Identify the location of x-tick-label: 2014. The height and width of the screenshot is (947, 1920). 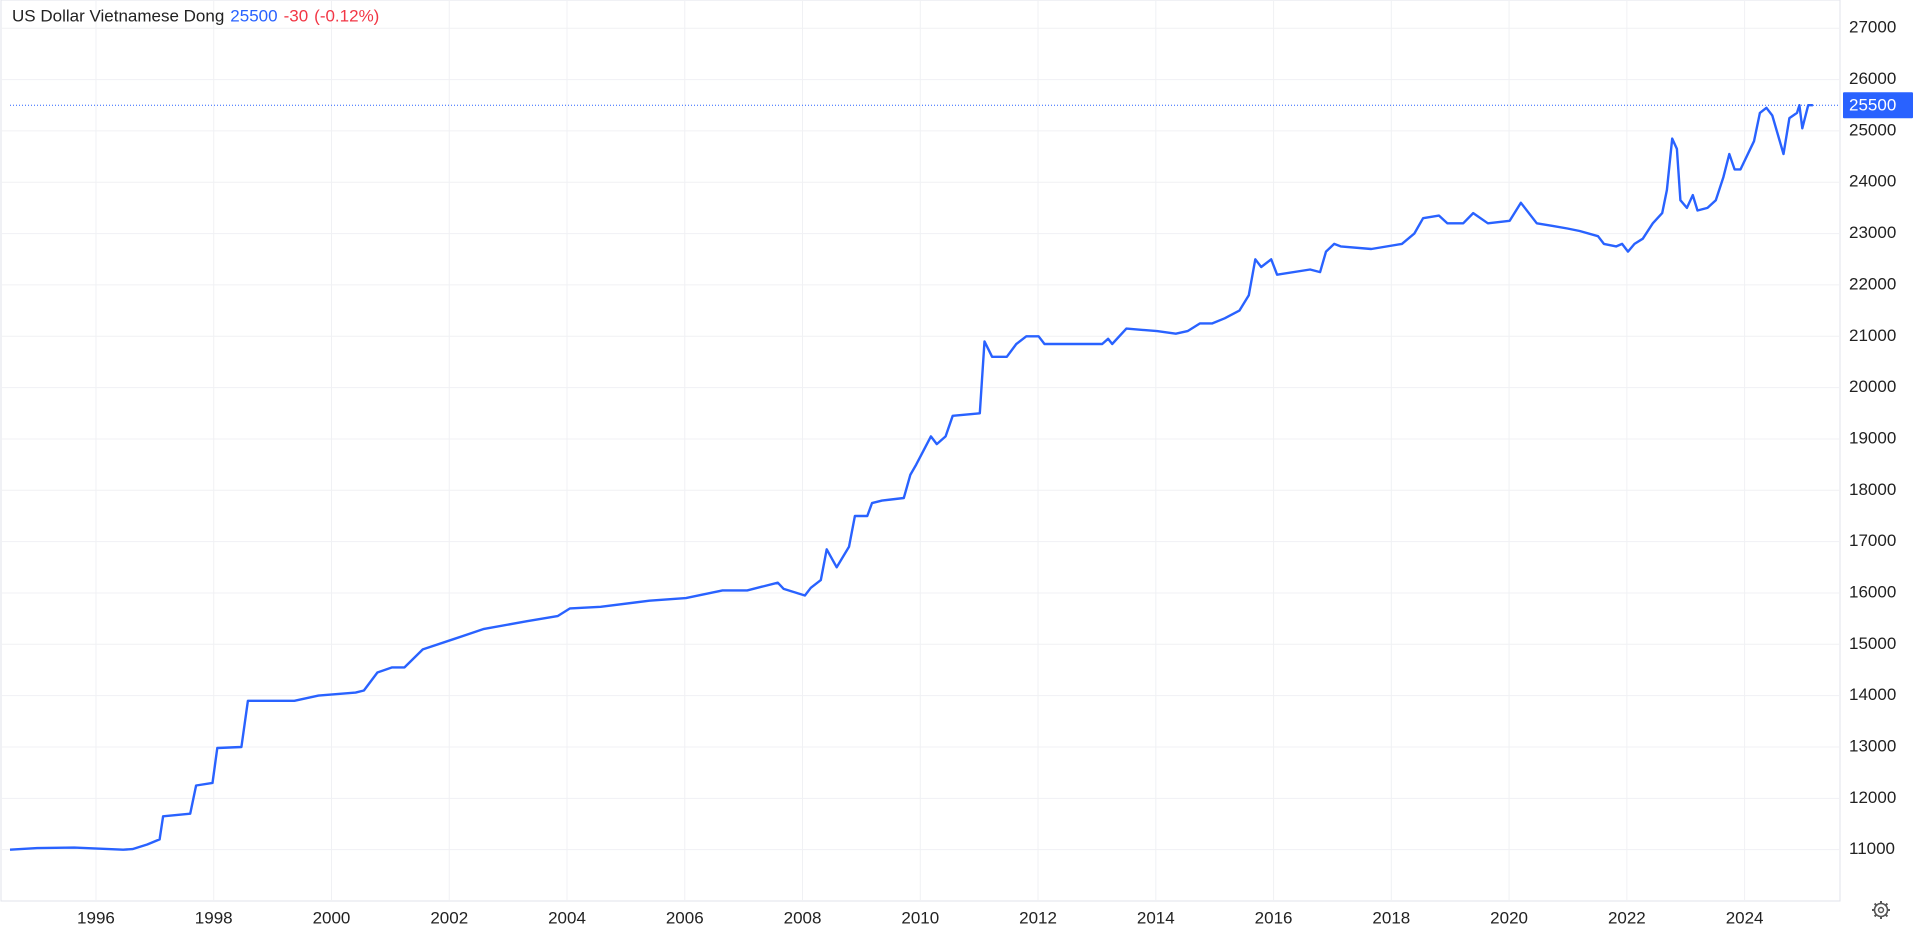
(1156, 917).